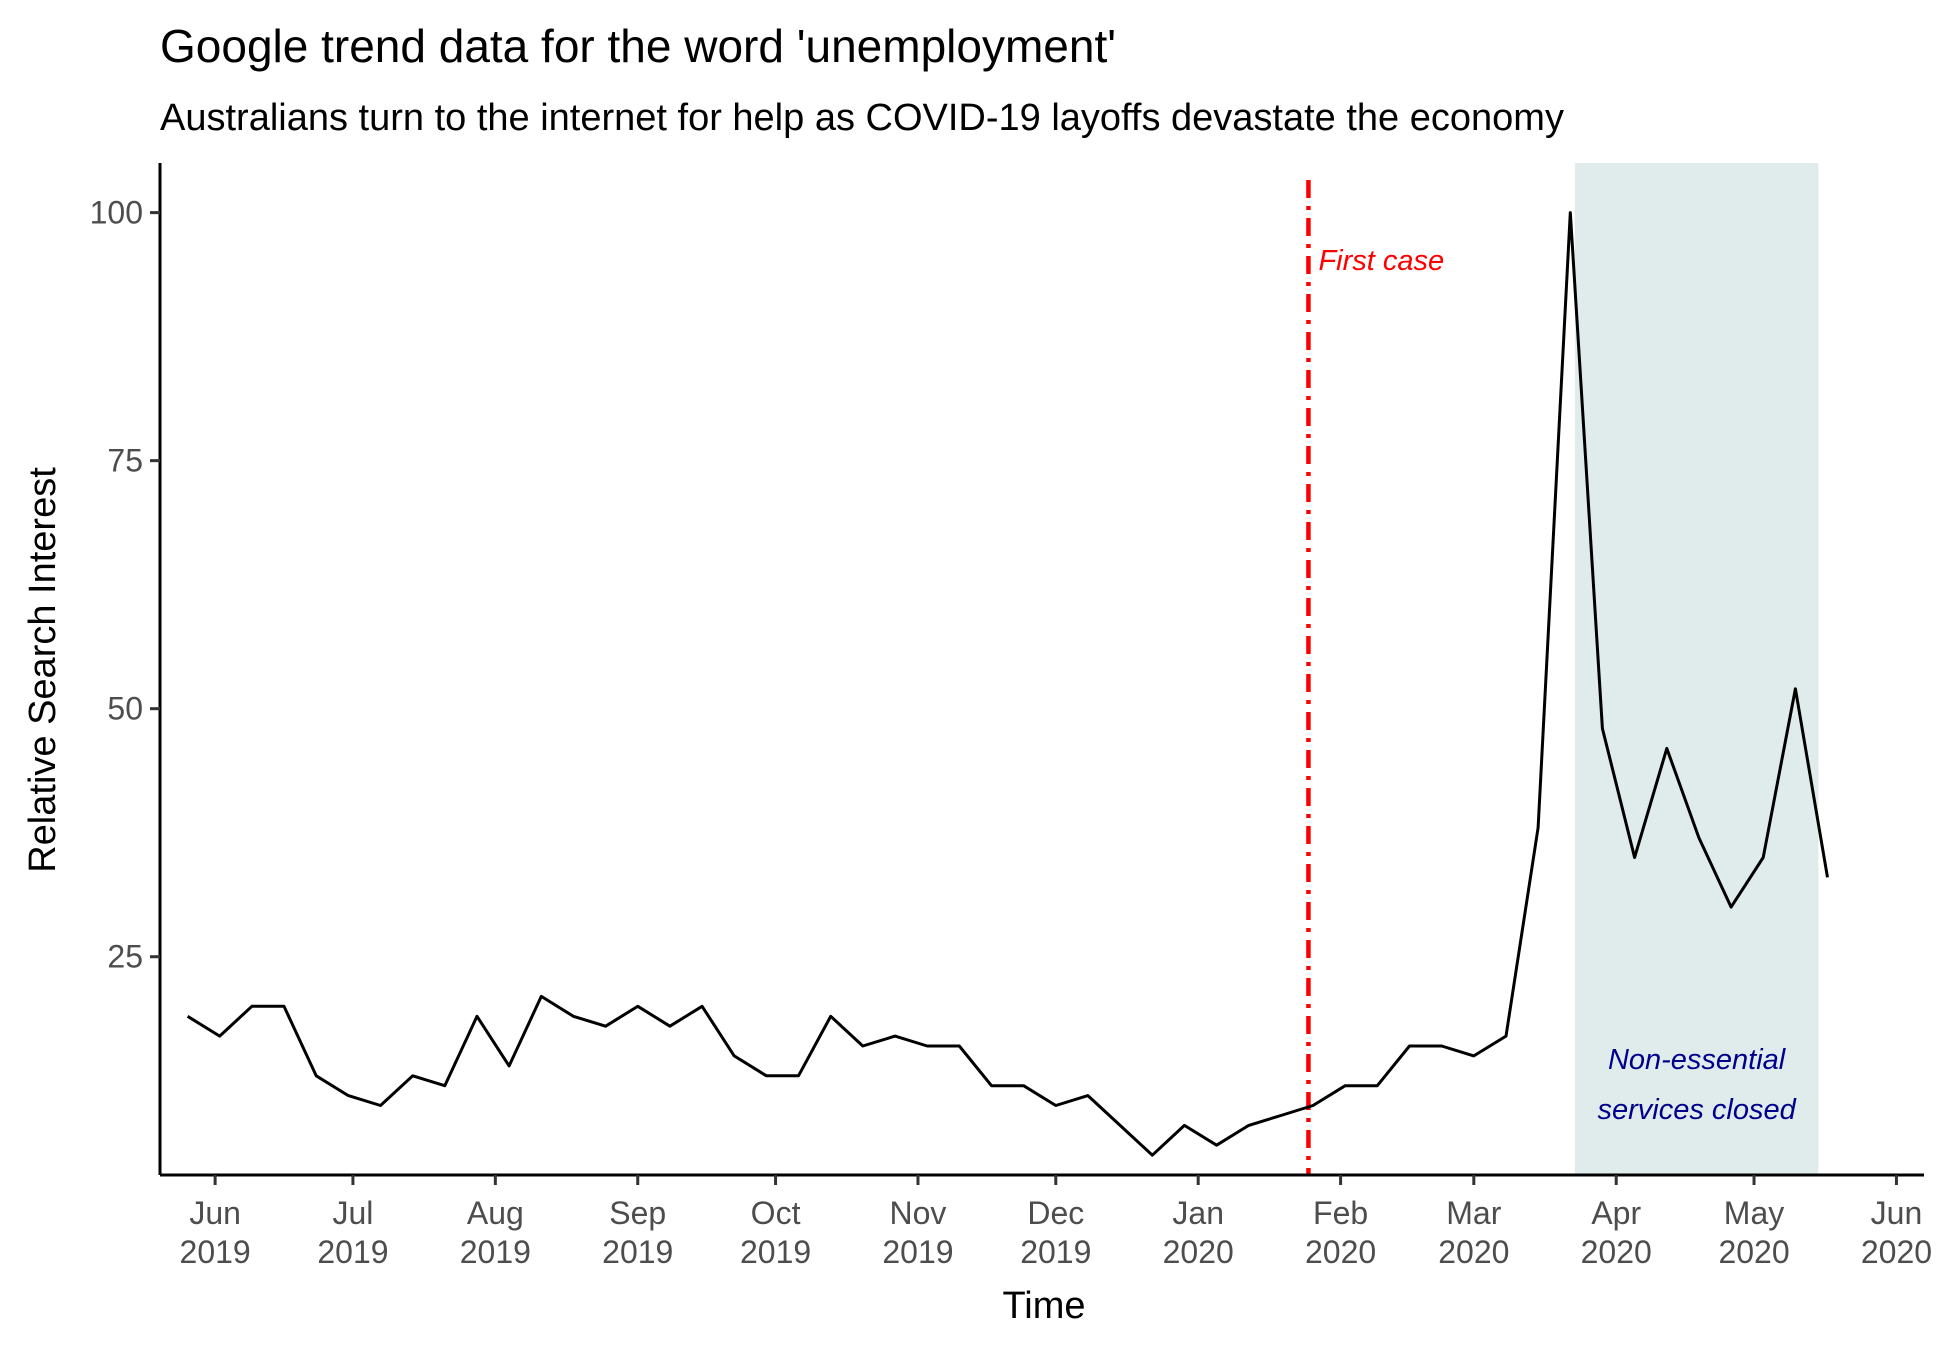 This screenshot has width=1950, height=1349. I want to click on x-tick-label: Sep 2019, so click(637, 1232).